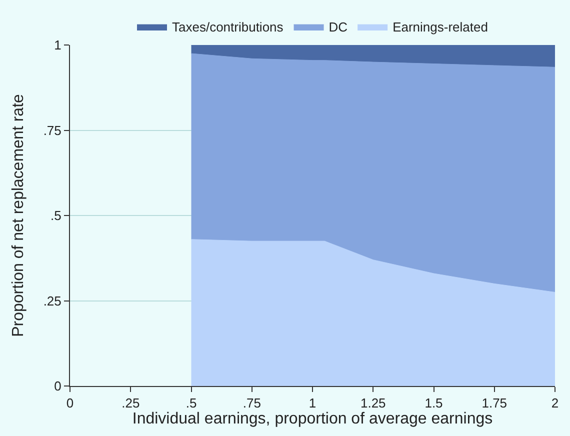 This screenshot has height=436, width=570. Describe the element at coordinates (56, 216) in the screenshot. I see `y-tick-label: .5` at that location.